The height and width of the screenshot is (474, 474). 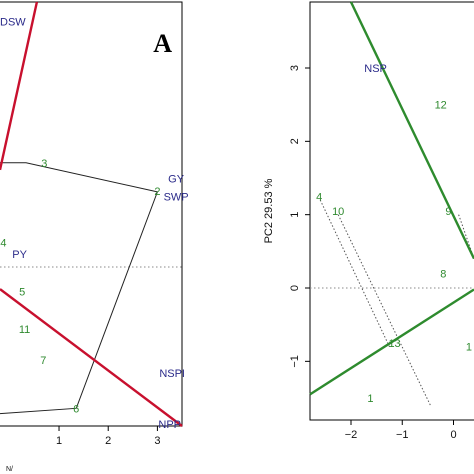 I want to click on x-tick-label: 2, so click(x=108, y=441).